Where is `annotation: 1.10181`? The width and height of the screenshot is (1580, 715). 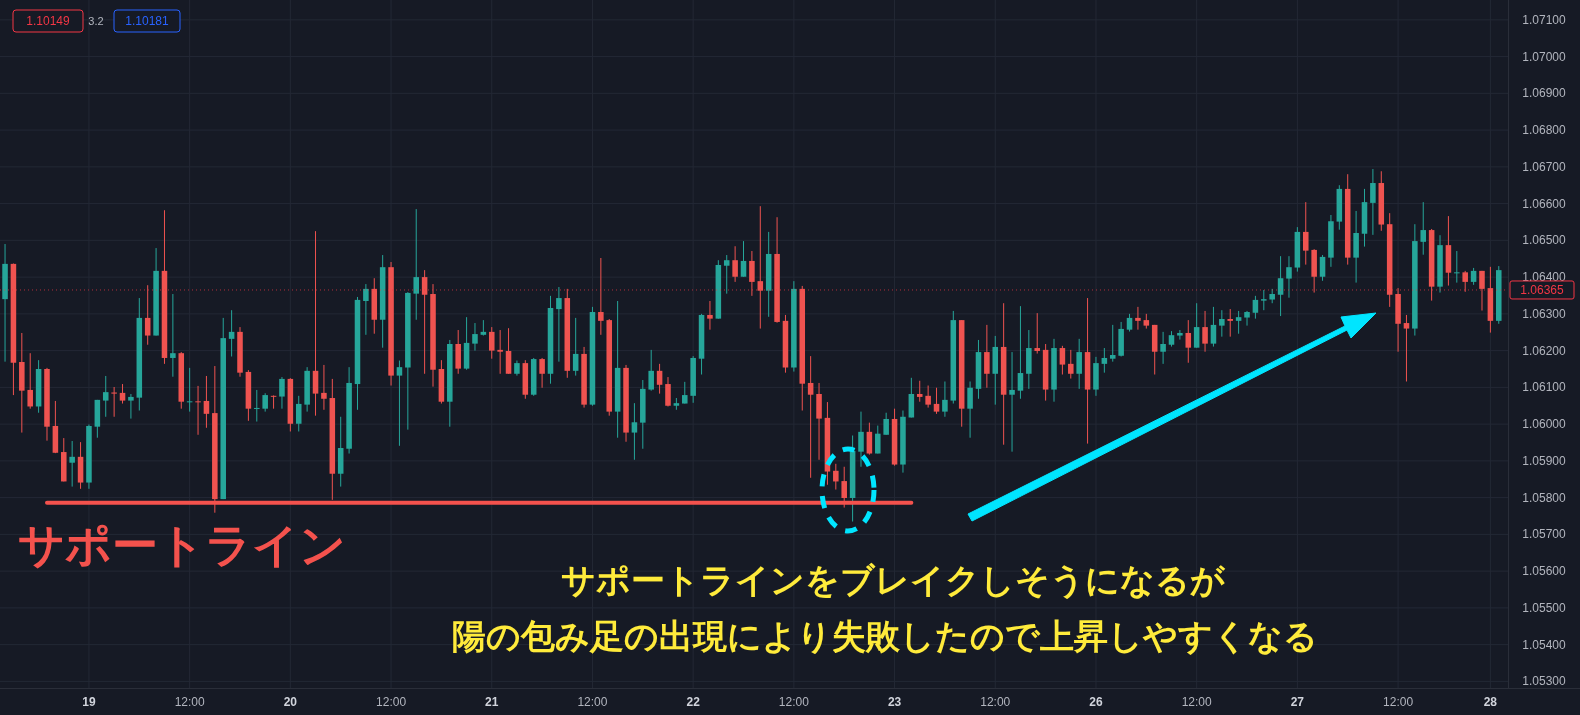 annotation: 1.10181 is located at coordinates (147, 21).